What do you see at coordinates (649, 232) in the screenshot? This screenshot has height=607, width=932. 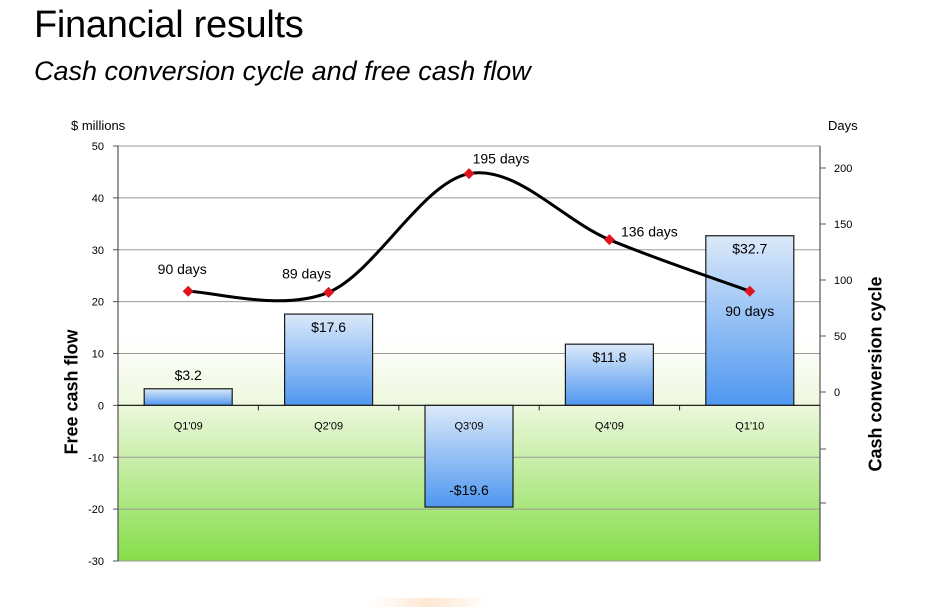 I see `ccc-value-label: 136 days` at bounding box center [649, 232].